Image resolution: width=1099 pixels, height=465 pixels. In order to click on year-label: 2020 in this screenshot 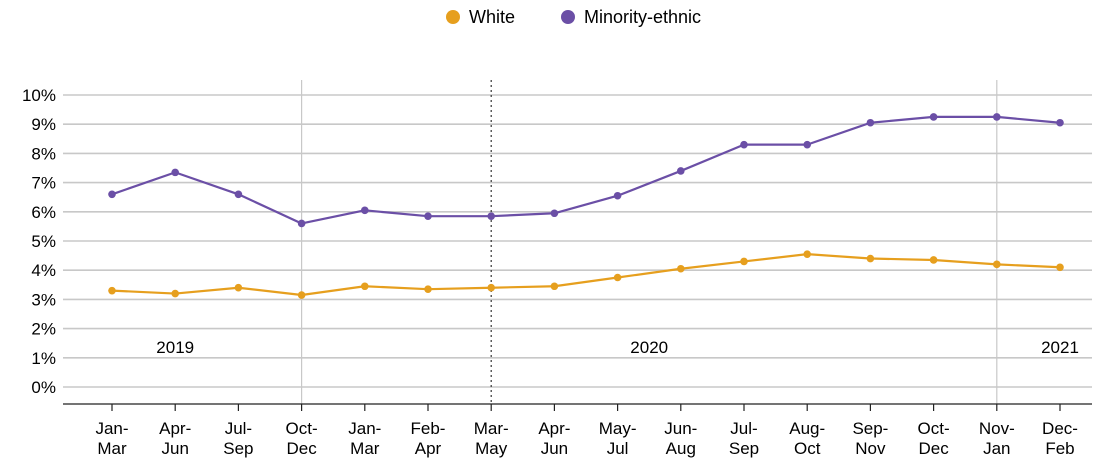, I will do `click(649, 347)`.